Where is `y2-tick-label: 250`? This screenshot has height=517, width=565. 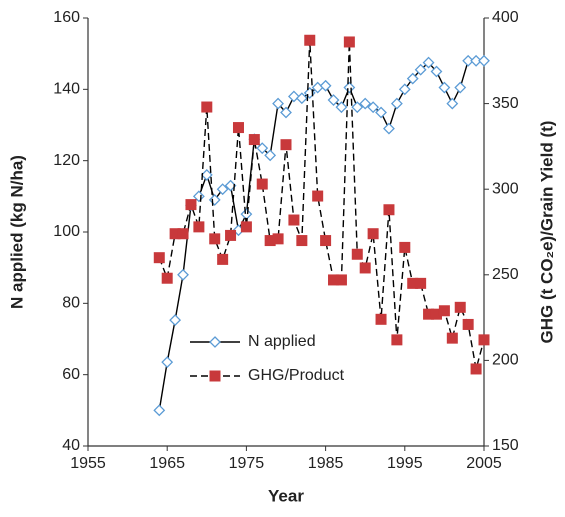
y2-tick-label: 250 is located at coordinates (505, 274).